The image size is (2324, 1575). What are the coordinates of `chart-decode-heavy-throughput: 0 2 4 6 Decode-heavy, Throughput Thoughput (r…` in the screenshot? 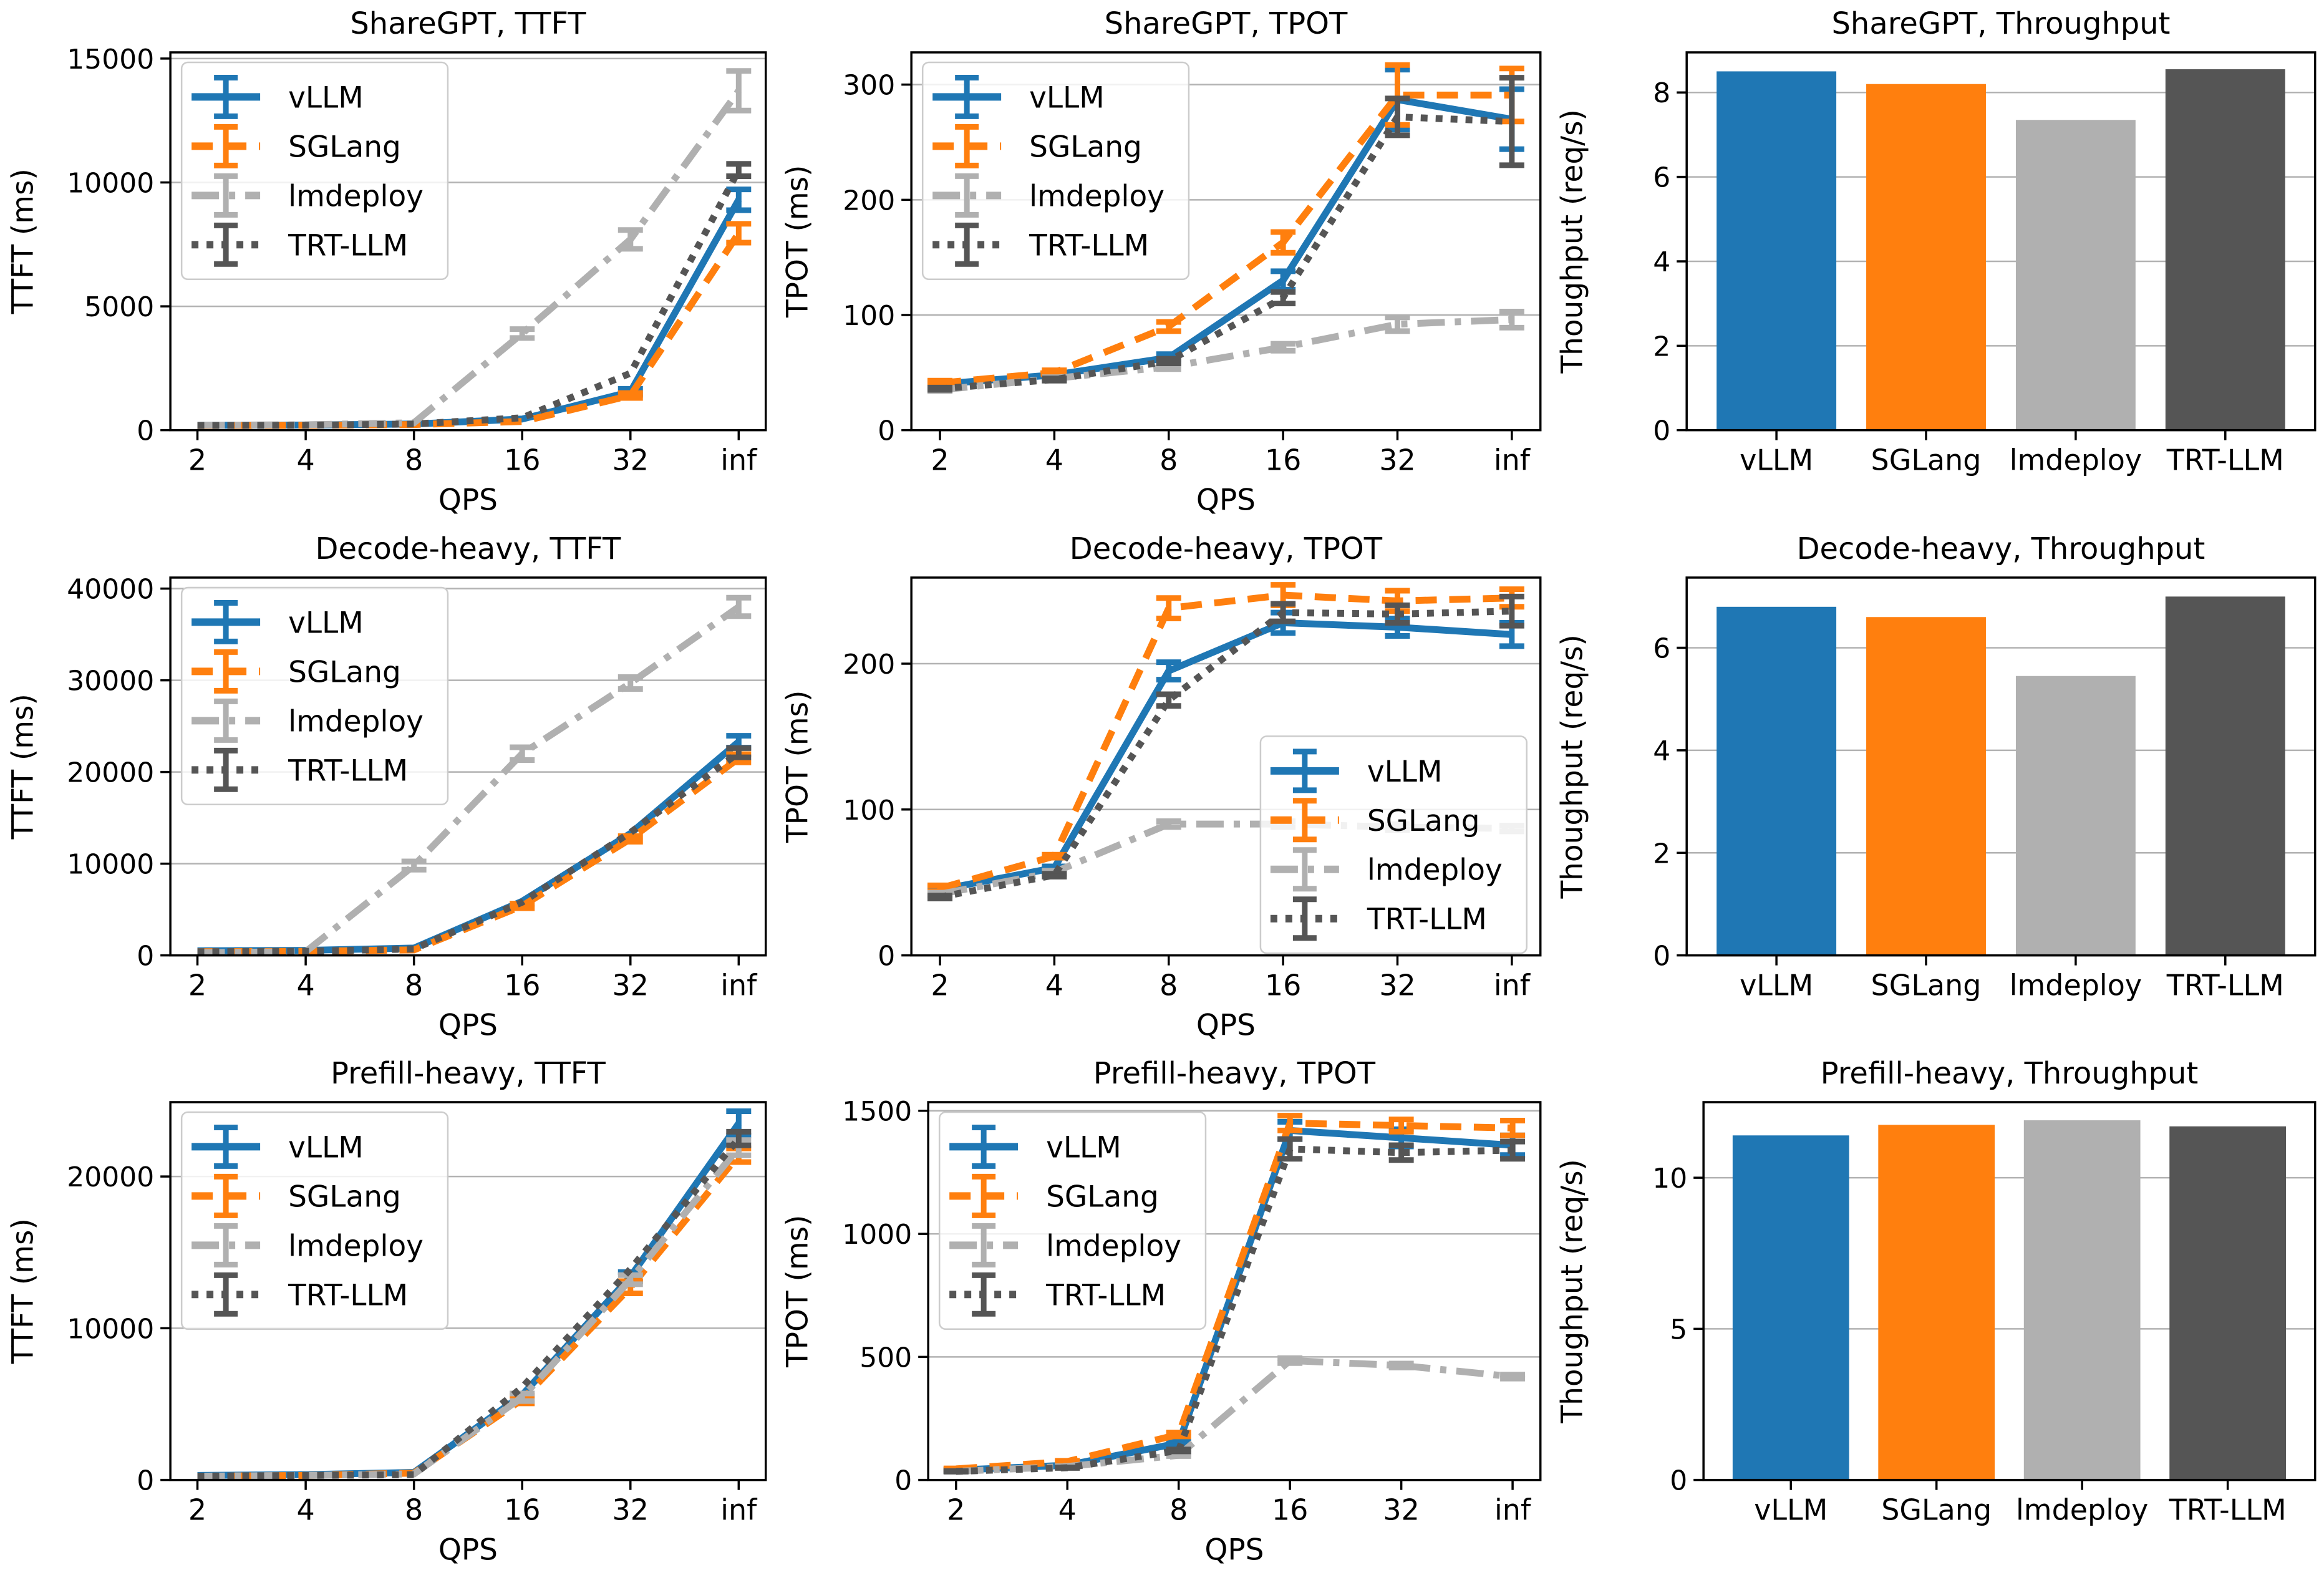 It's located at (1936, 767).